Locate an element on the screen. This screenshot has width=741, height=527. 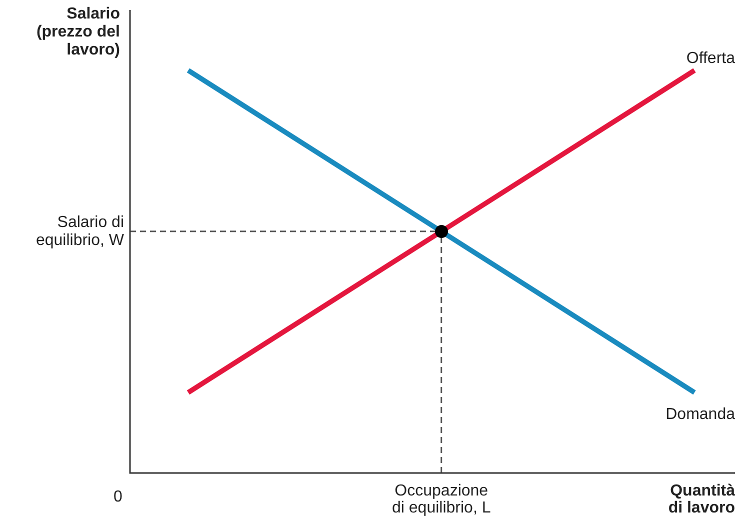
text: 0 is located at coordinates (118, 497).